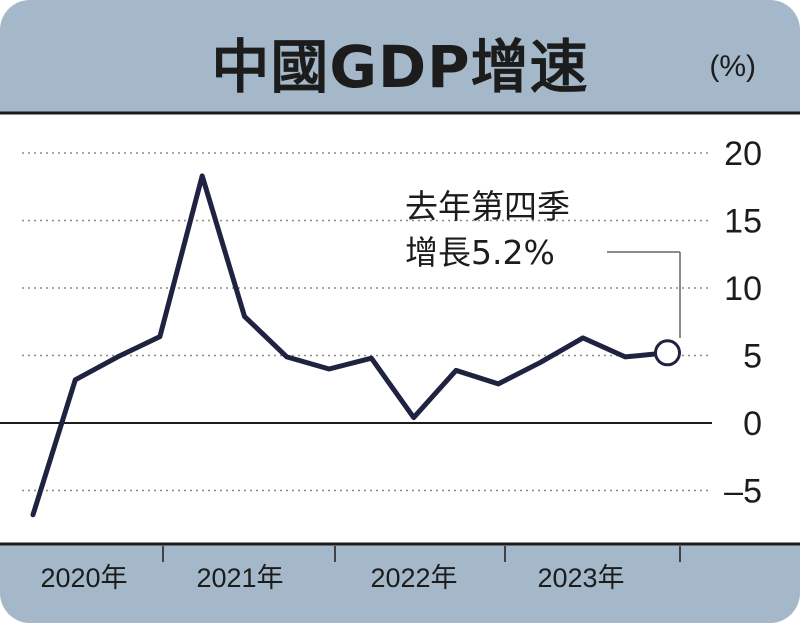  What do you see at coordinates (400, 67) in the screenshot?
I see `chart-title: 中國GDP增速` at bounding box center [400, 67].